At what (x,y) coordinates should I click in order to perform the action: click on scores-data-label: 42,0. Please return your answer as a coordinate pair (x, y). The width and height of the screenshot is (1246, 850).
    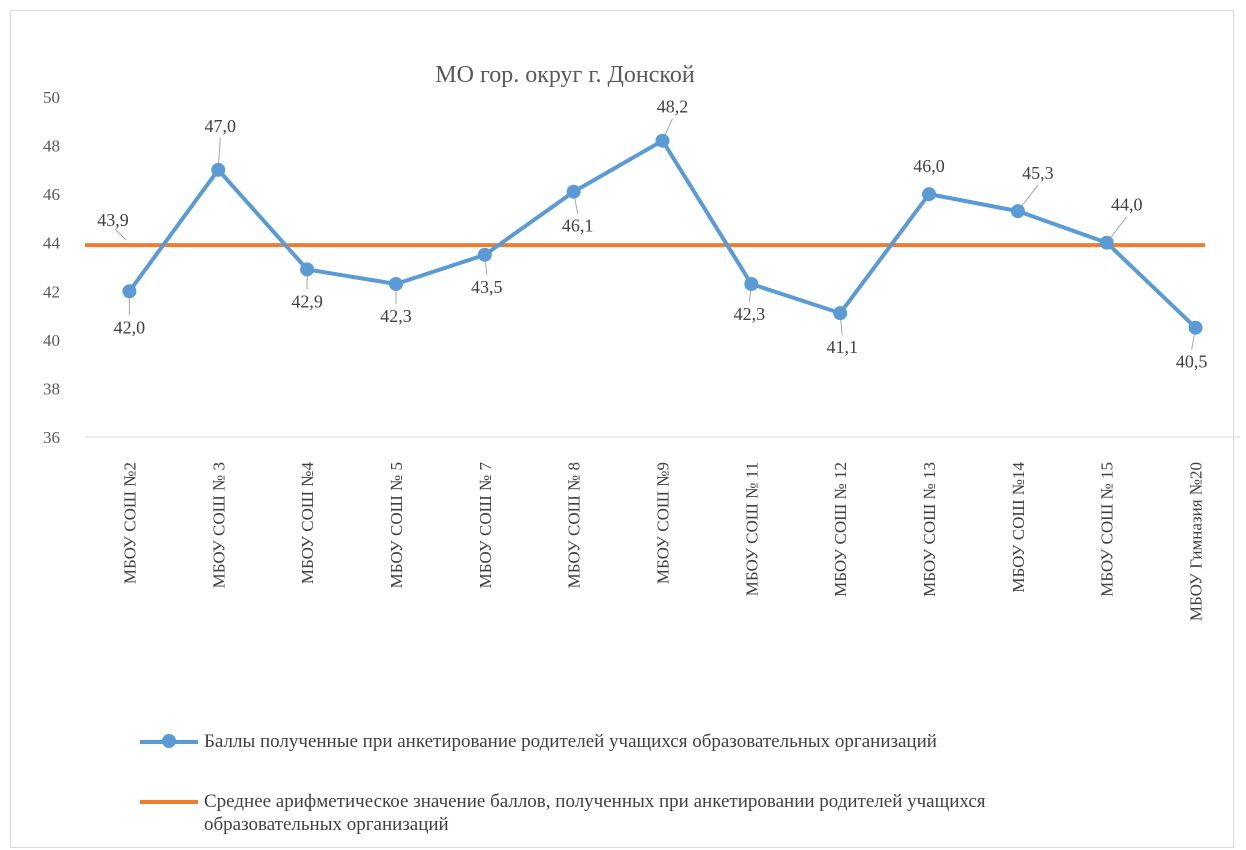
    Looking at the image, I should click on (130, 327).